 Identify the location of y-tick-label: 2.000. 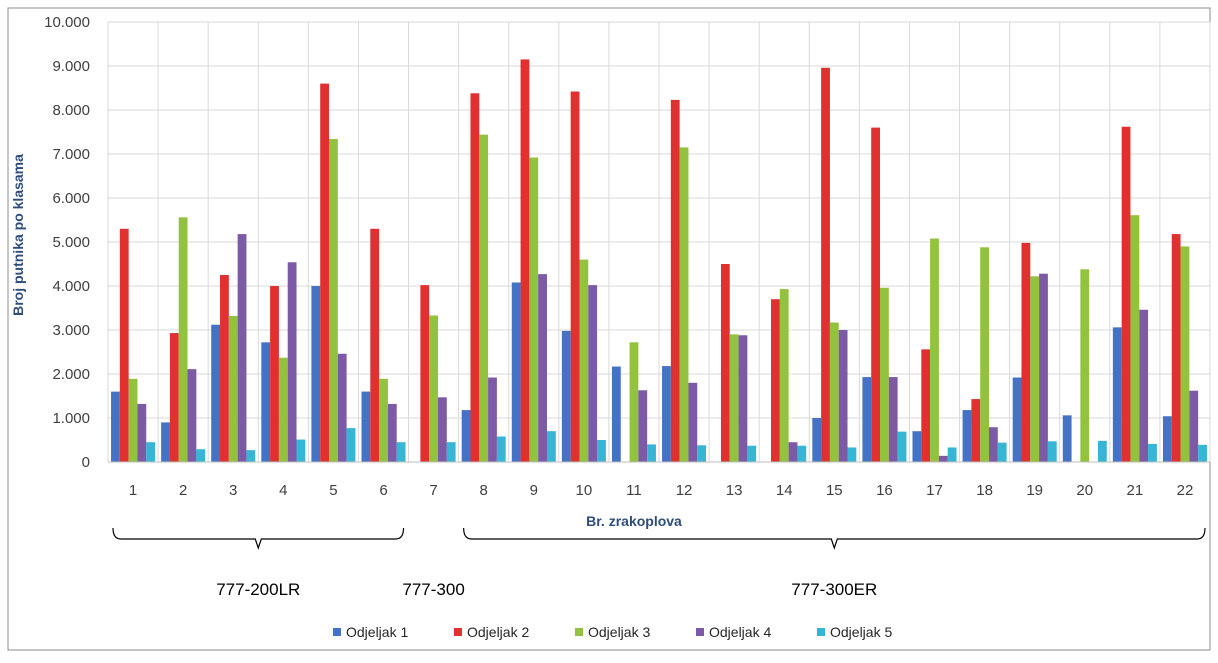
(71, 374).